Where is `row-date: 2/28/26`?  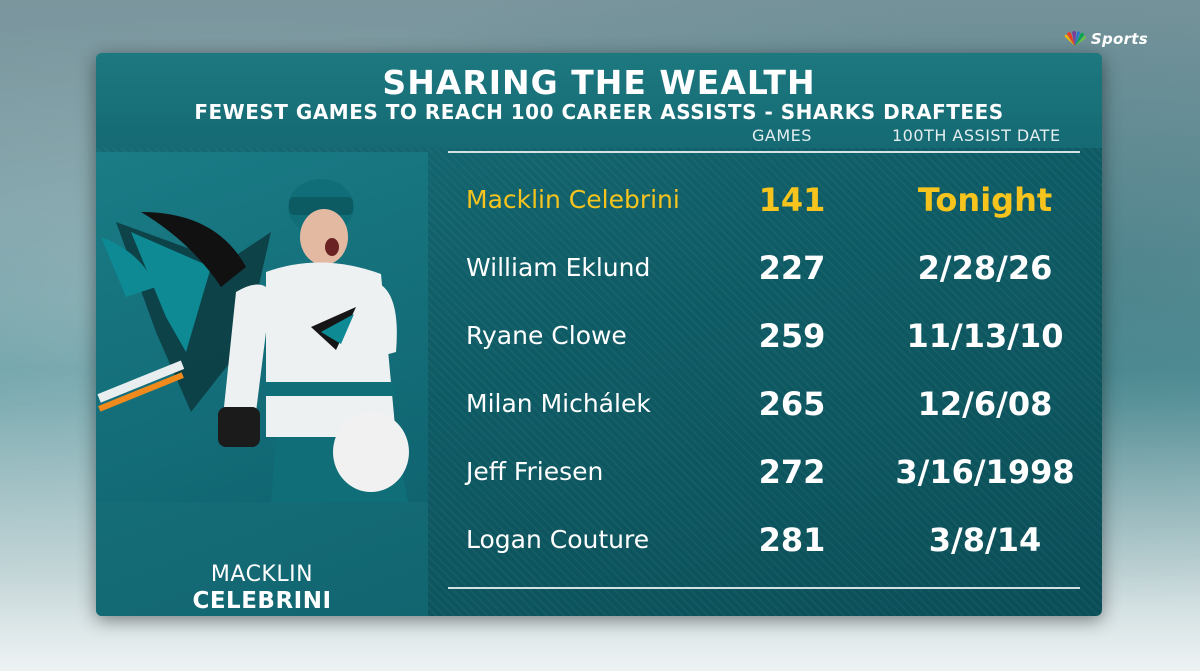
row-date: 2/28/26 is located at coordinates (985, 268).